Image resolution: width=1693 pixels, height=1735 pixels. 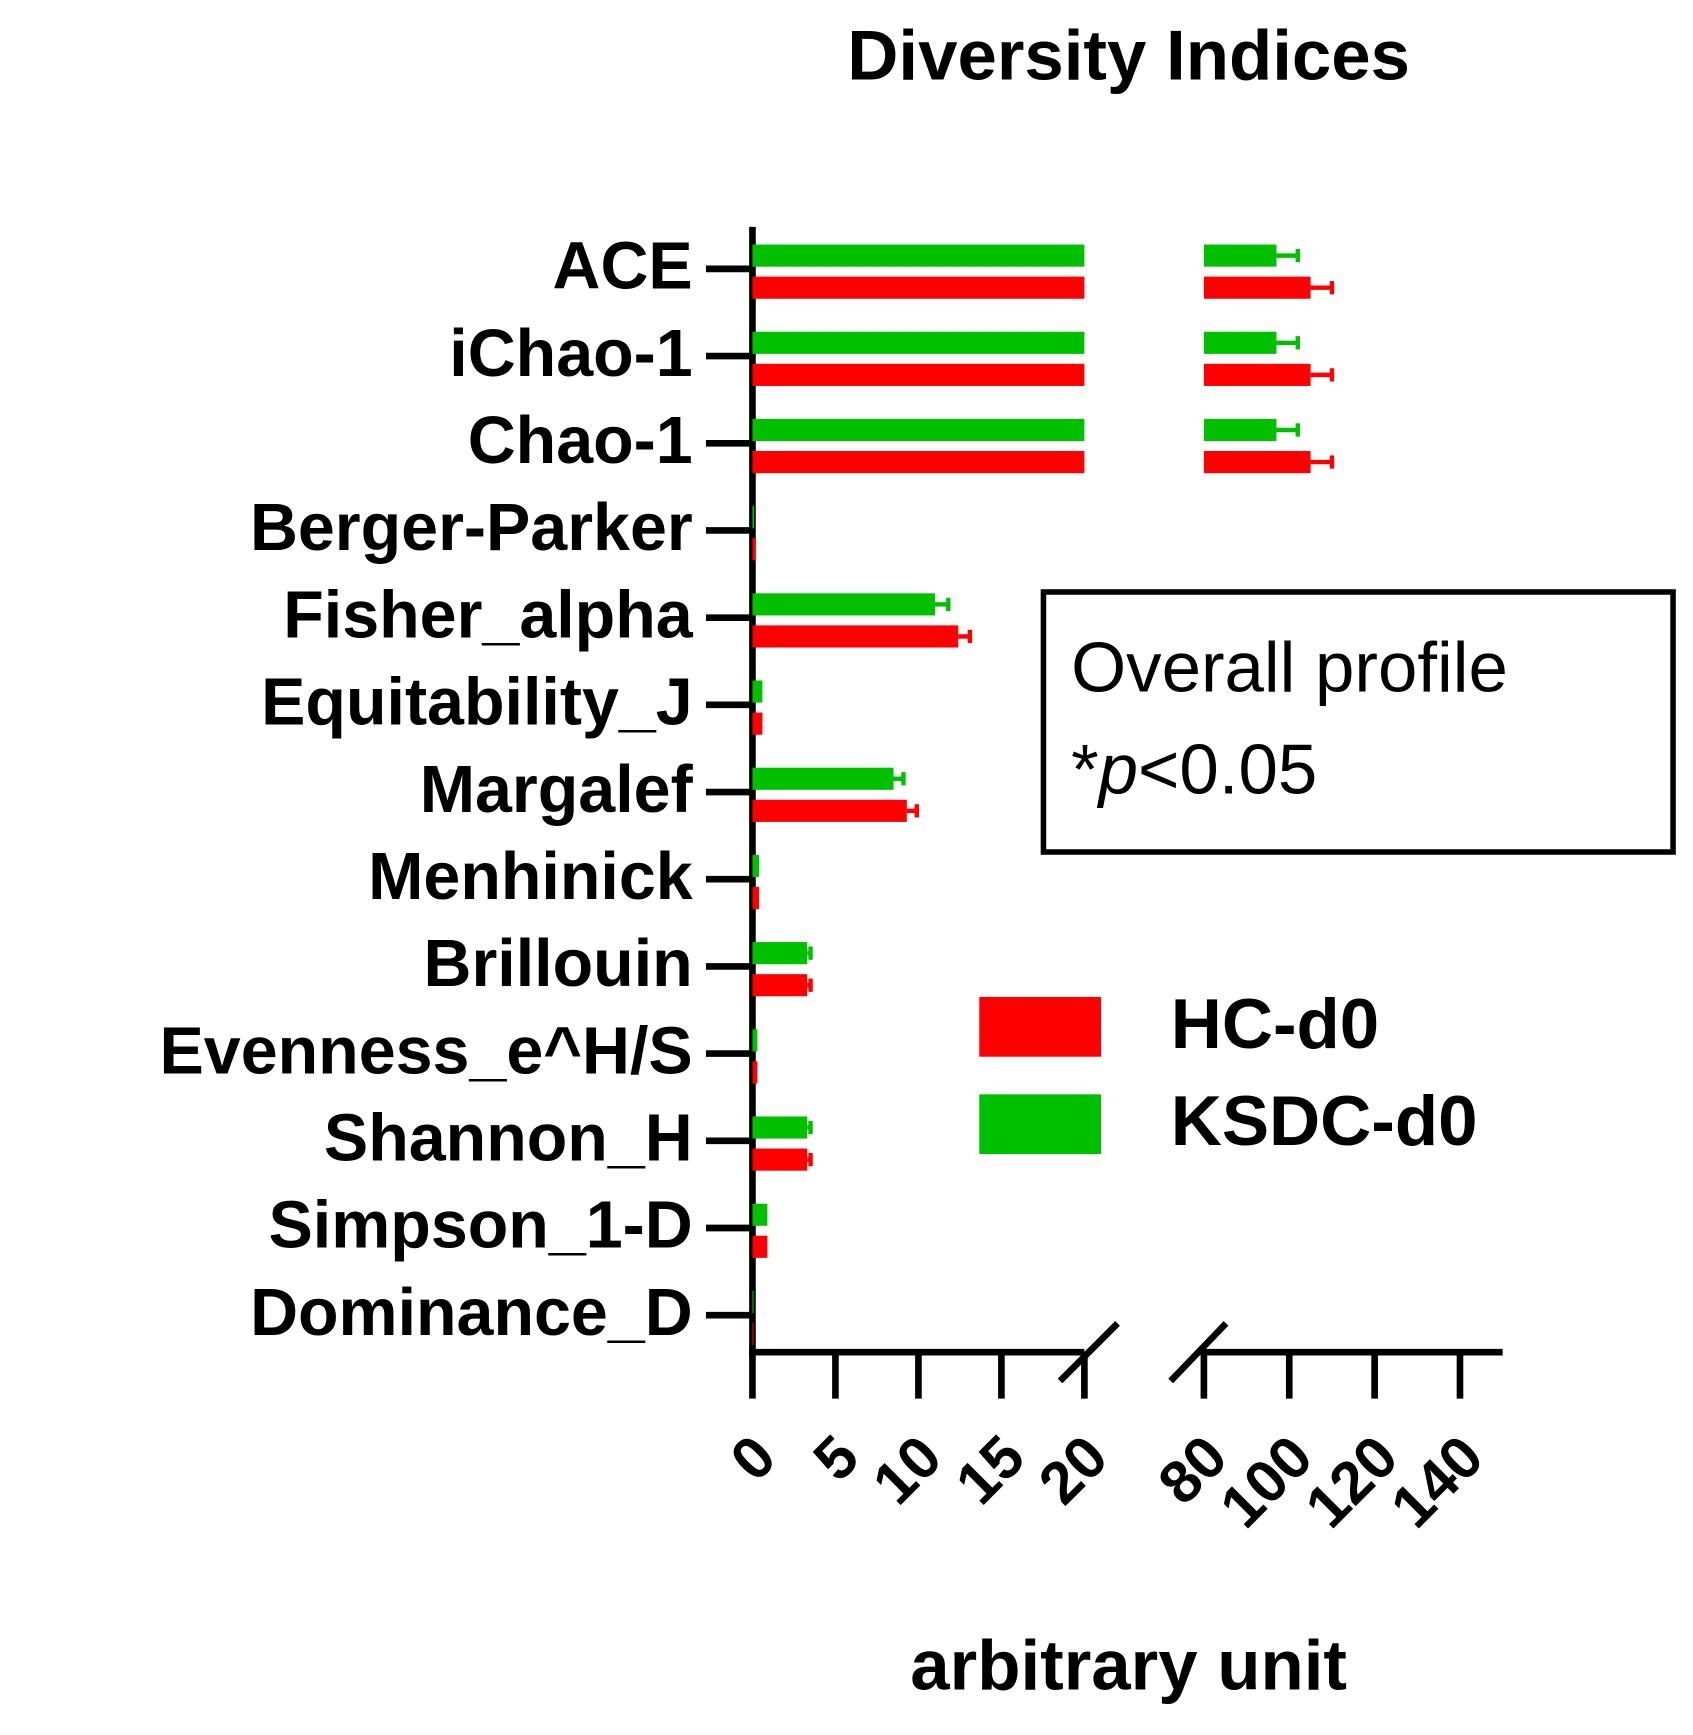 What do you see at coordinates (570, 354) in the screenshot?
I see `y-tick-label: iChao-1` at bounding box center [570, 354].